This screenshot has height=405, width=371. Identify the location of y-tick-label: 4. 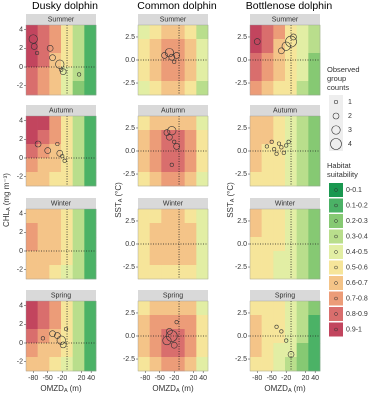
(21, 214).